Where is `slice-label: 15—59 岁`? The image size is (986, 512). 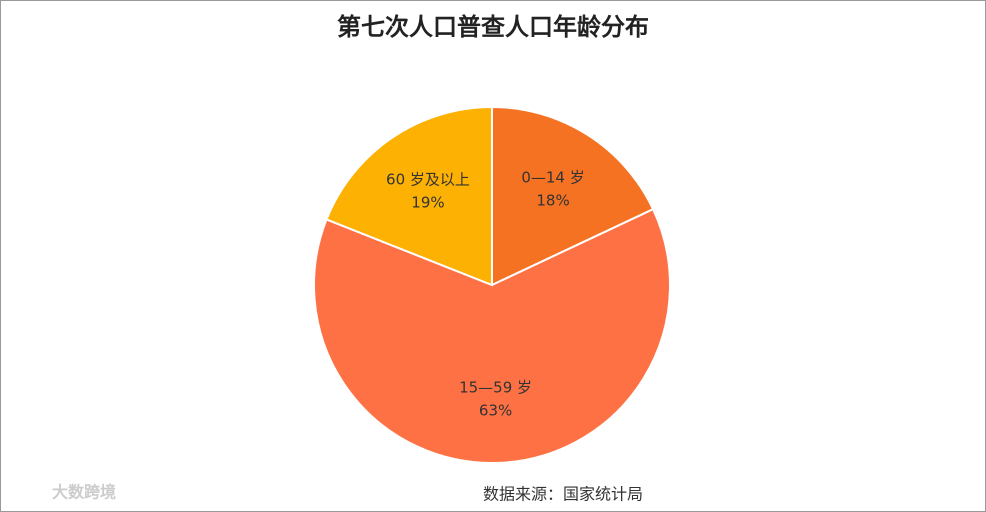 slice-label: 15—59 岁 is located at coordinates (495, 387).